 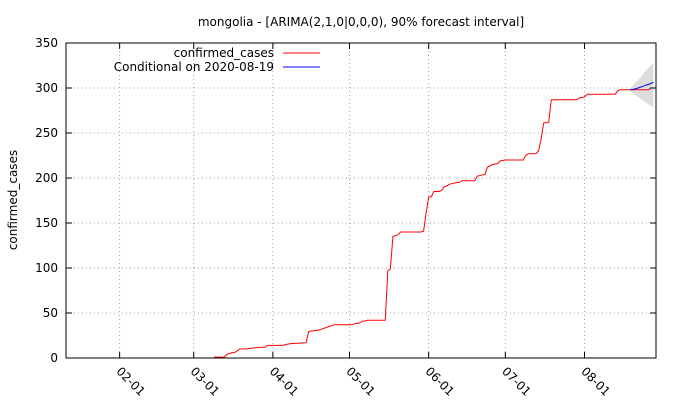 I want to click on x-tick-label: 07-01, so click(x=516, y=381).